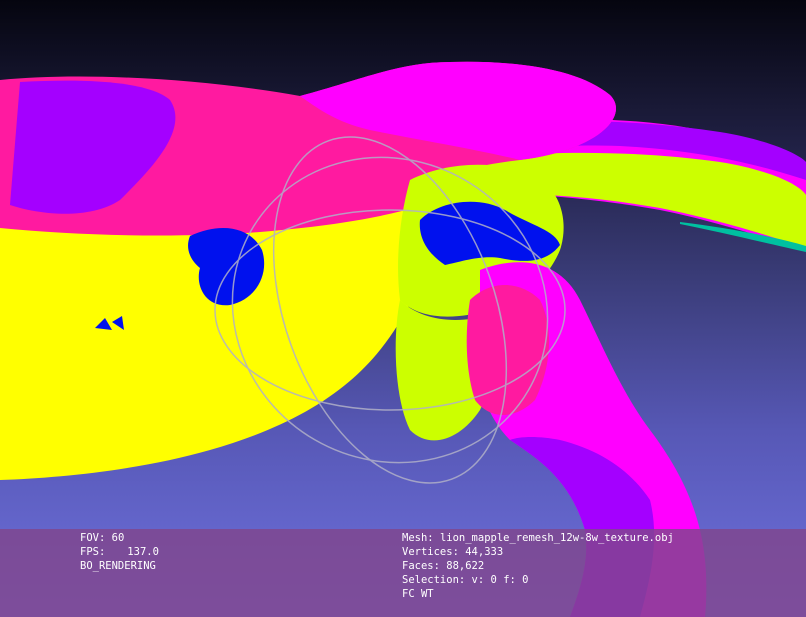  What do you see at coordinates (118, 566) in the screenshot?
I see `render-mode: BO_RENDERING` at bounding box center [118, 566].